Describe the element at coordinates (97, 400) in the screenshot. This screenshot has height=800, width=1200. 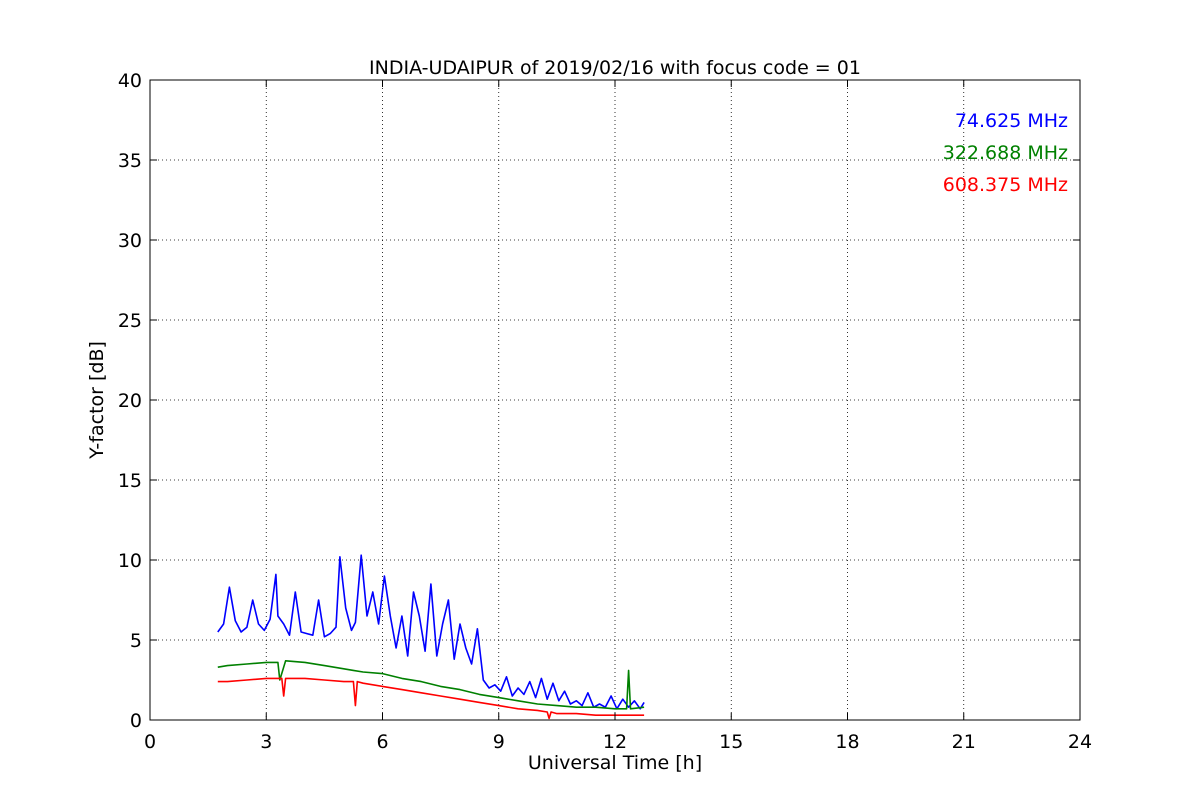
I see `y-axis-label: Y-factor [dB]` at that location.